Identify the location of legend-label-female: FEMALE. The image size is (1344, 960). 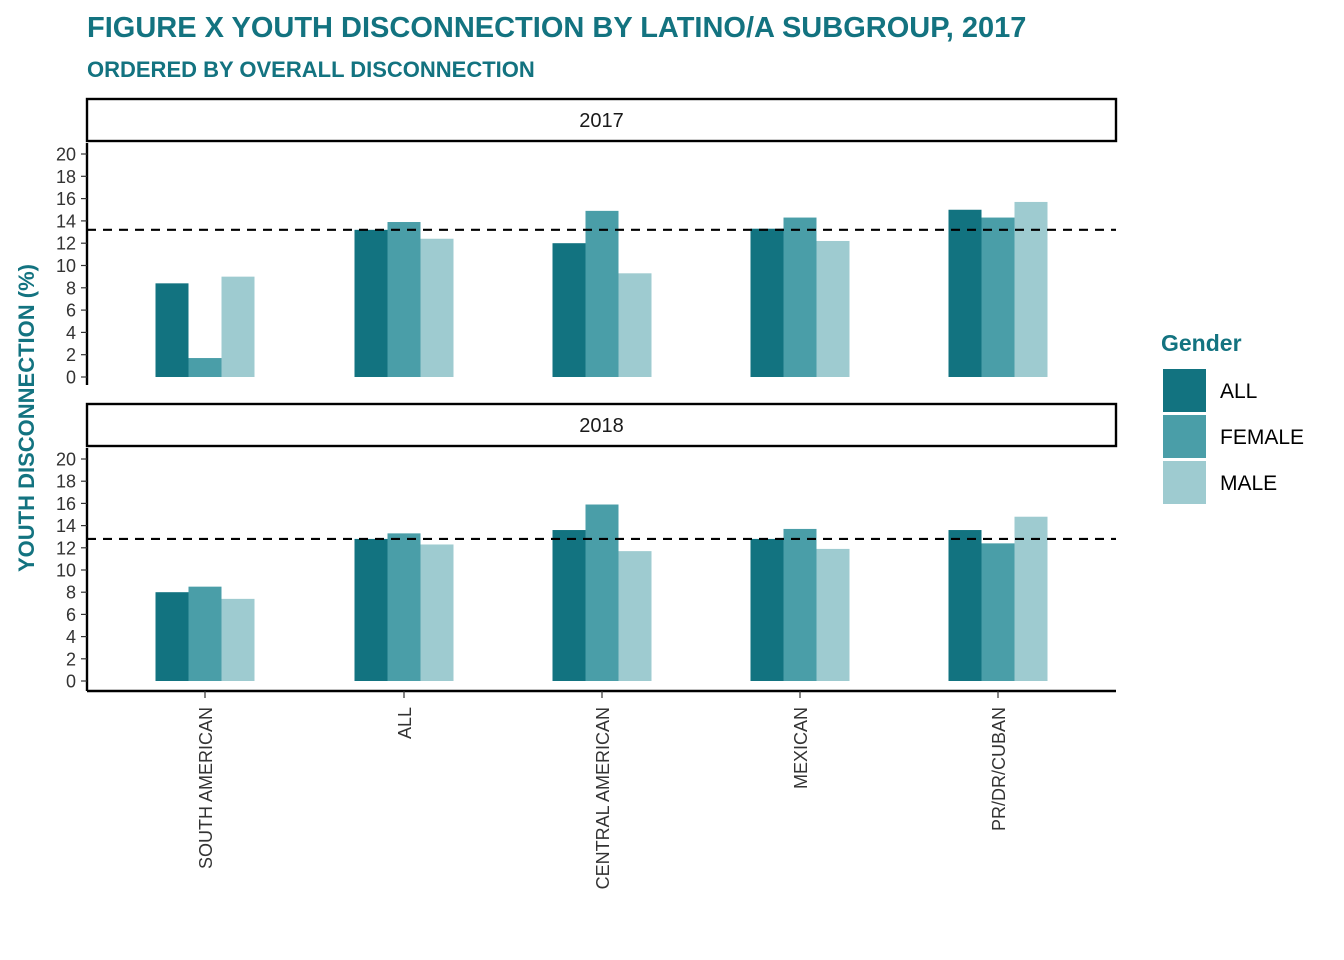
(1262, 437).